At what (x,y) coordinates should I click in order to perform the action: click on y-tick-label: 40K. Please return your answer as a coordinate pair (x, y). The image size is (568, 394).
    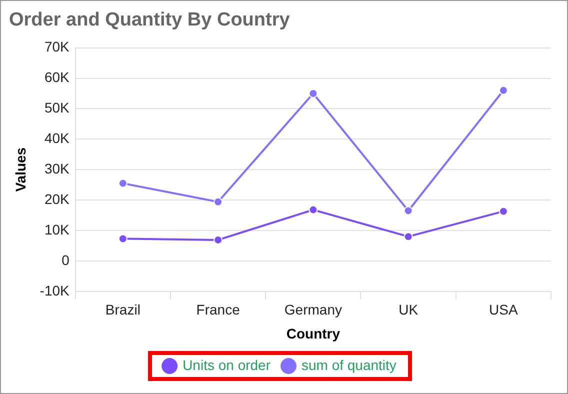
    Looking at the image, I should click on (57, 138).